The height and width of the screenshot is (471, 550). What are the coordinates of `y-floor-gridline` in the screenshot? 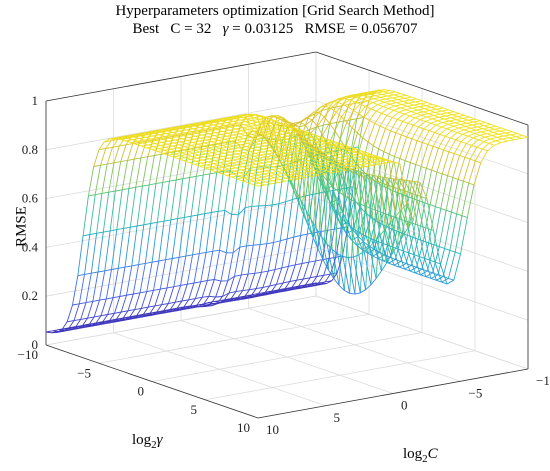 It's located at (340, 375).